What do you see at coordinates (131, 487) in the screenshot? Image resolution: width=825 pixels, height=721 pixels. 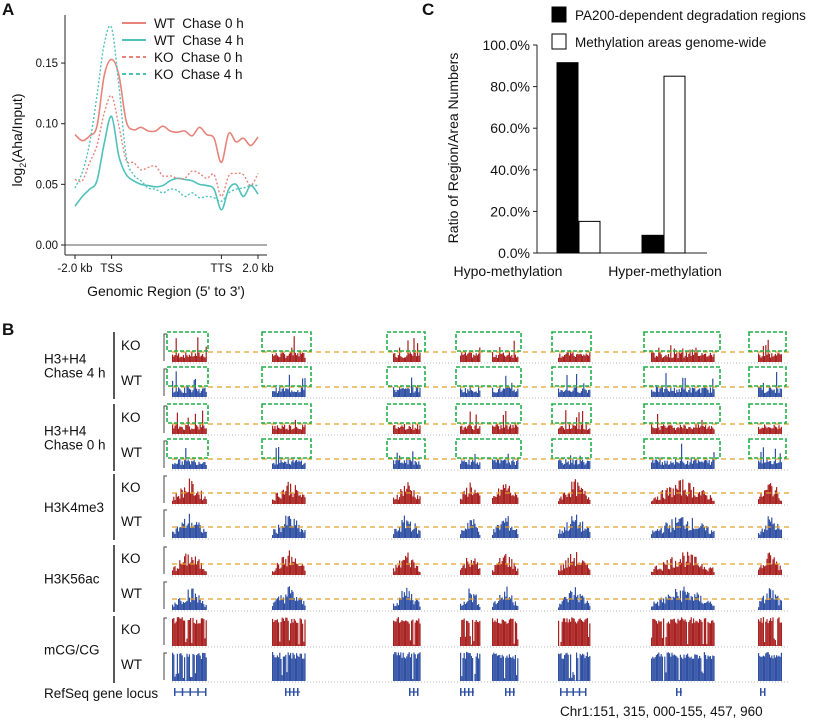 I see `row-label-ko: KO` at bounding box center [131, 487].